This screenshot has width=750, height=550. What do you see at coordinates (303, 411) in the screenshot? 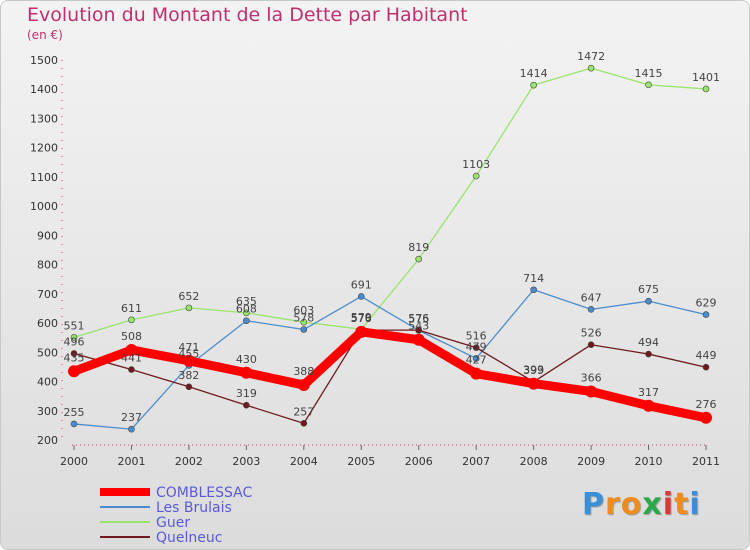
I see `data-label: 257` at bounding box center [303, 411].